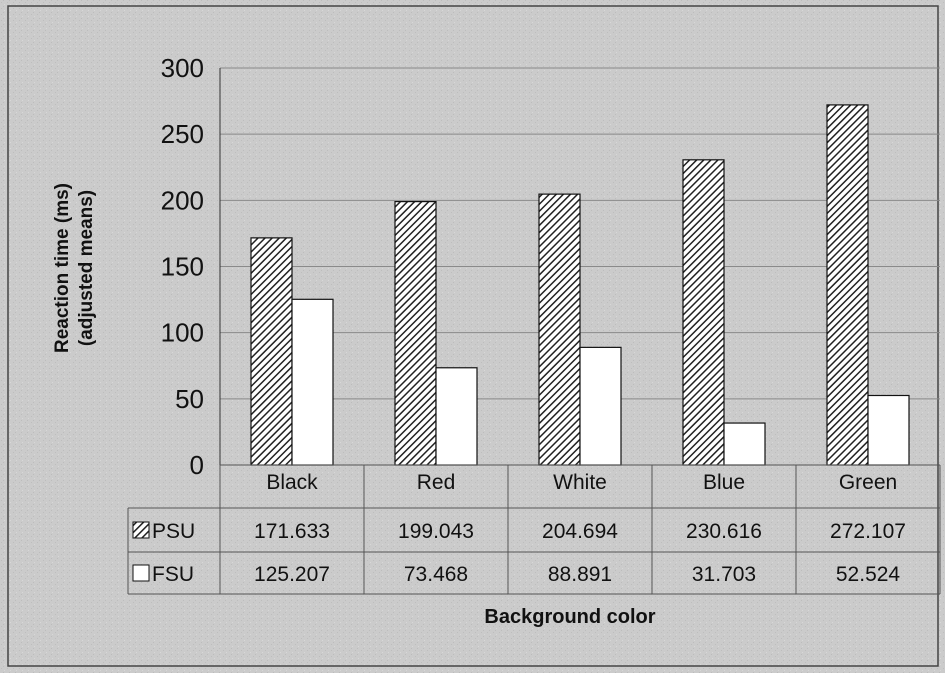  What do you see at coordinates (744, 444) in the screenshot?
I see `bar-fsu-blue` at bounding box center [744, 444].